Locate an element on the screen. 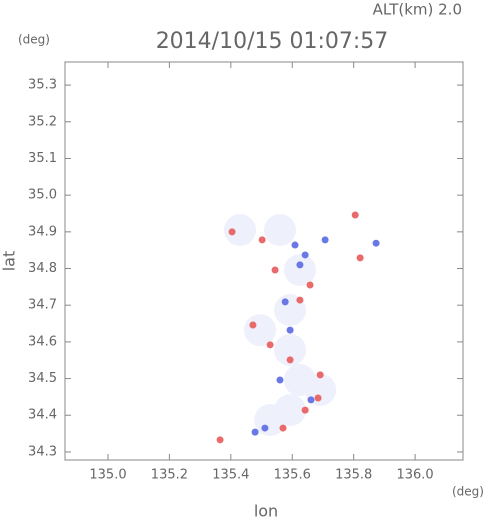  y-tick-label: 34.5 is located at coordinates (42, 378).